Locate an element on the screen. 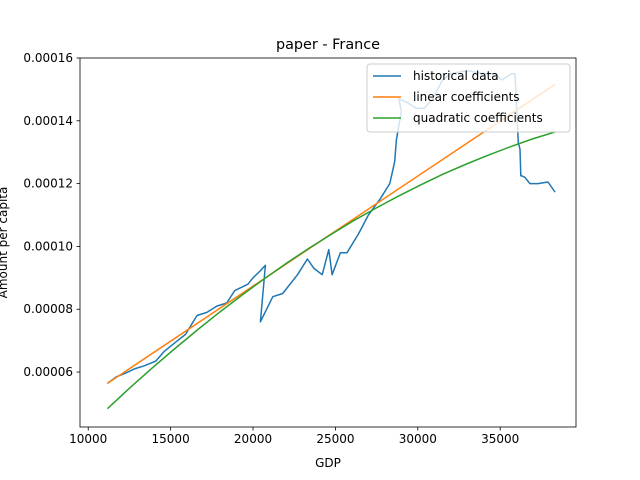 This screenshot has height=480, width=640. y-tick-label: 0.00012 is located at coordinates (48, 184).